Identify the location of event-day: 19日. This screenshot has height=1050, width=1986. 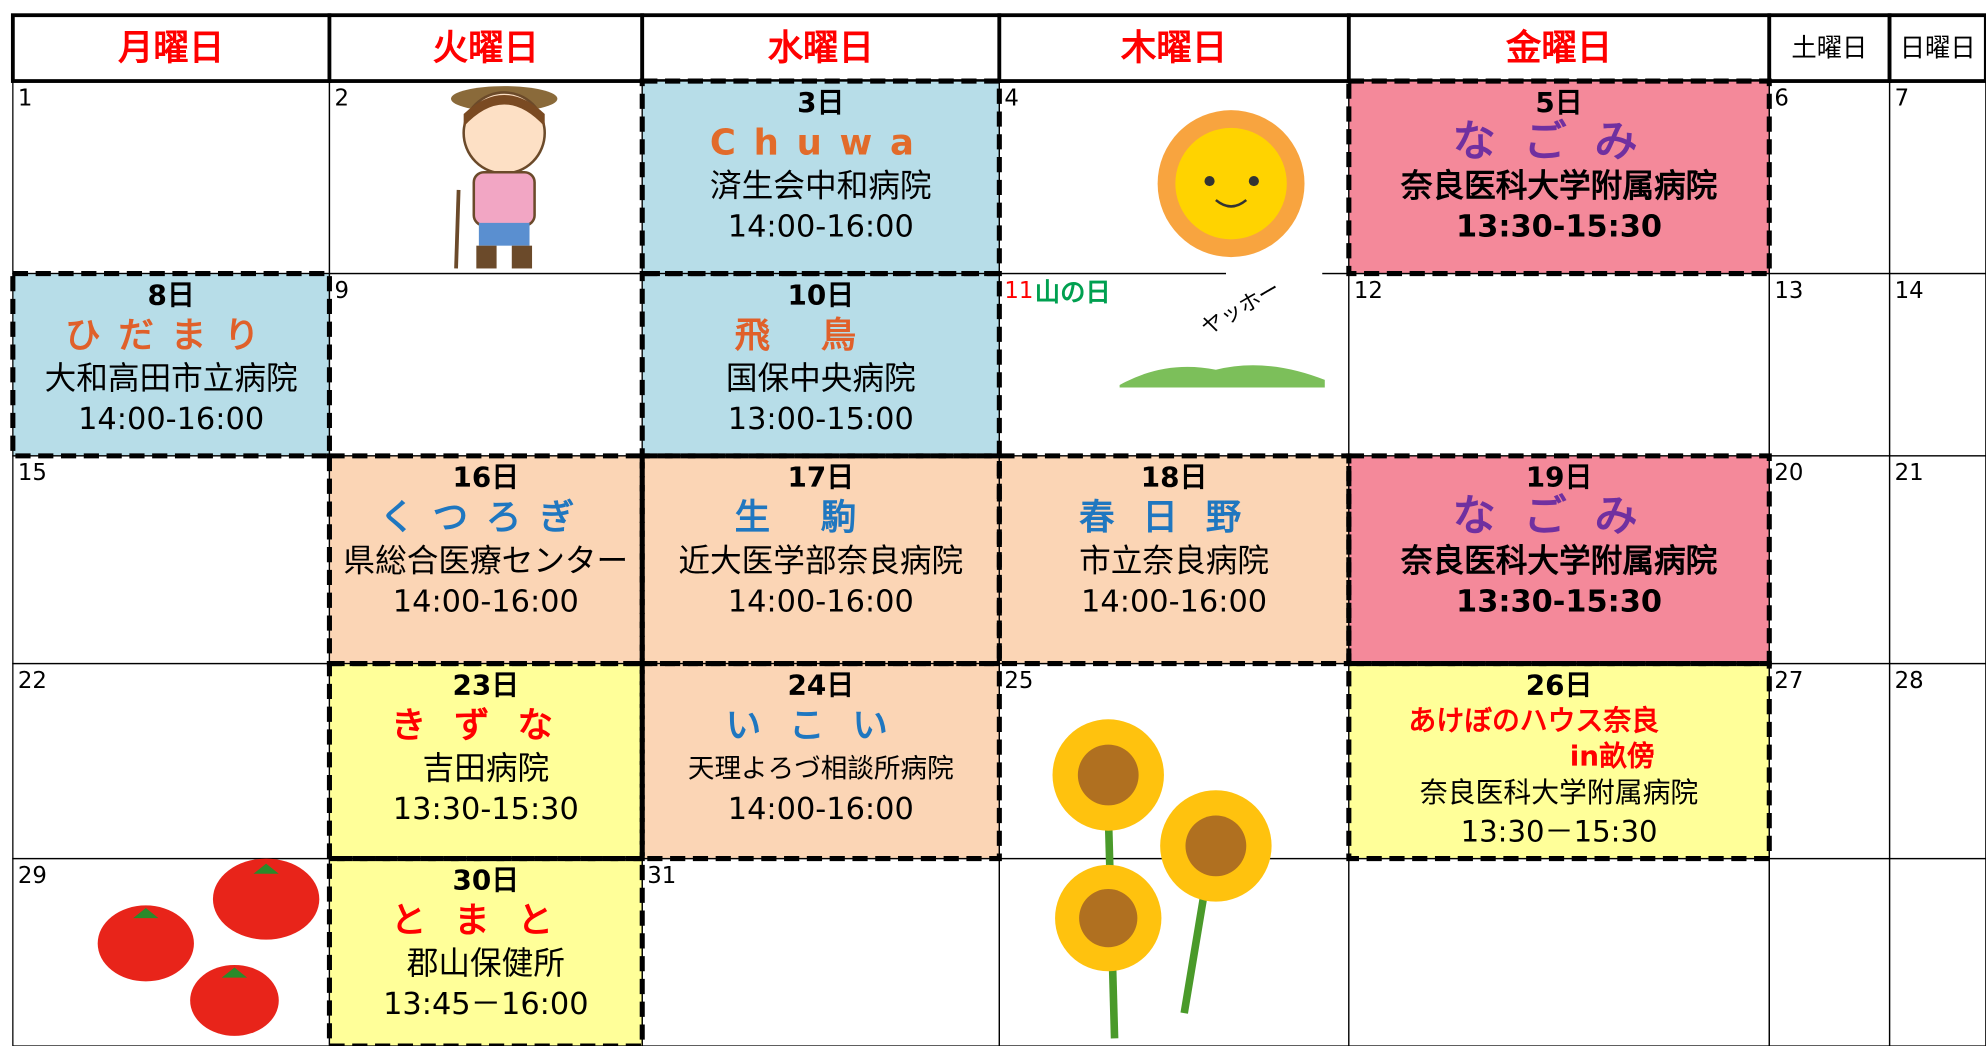
(1559, 477).